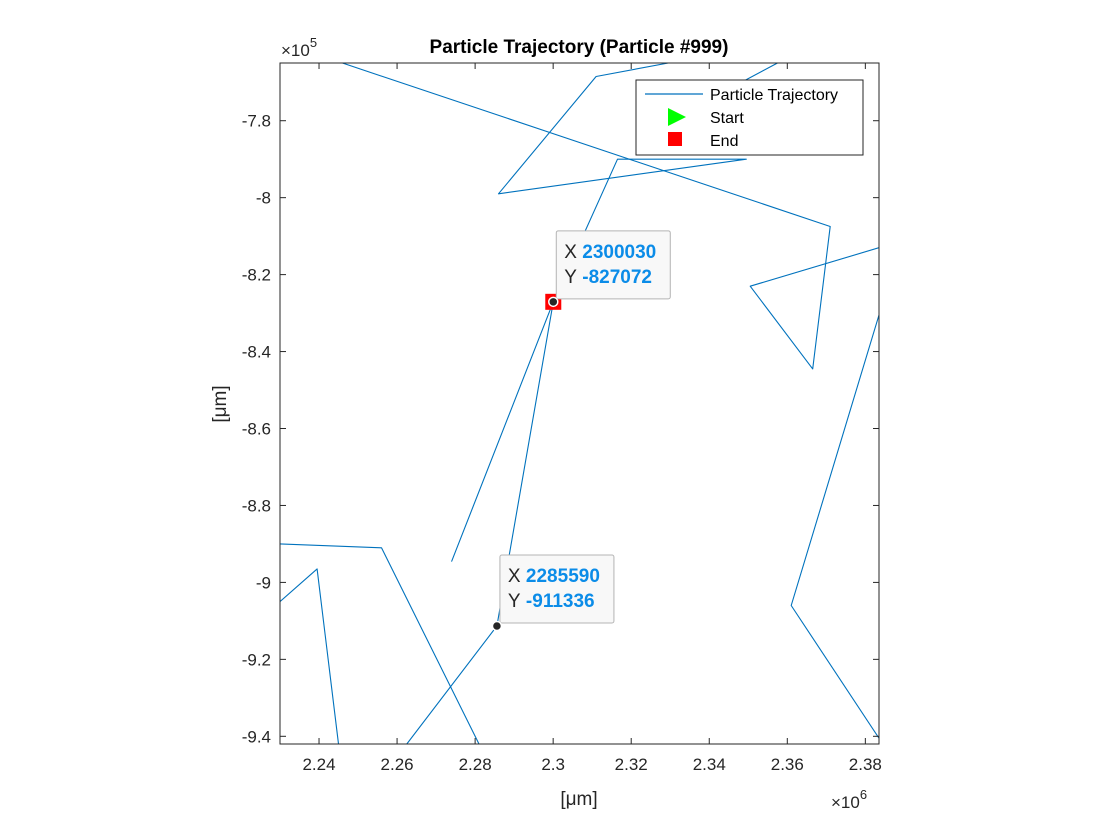  Describe the element at coordinates (256, 429) in the screenshot. I see `y-tick-label: -8.6` at that location.